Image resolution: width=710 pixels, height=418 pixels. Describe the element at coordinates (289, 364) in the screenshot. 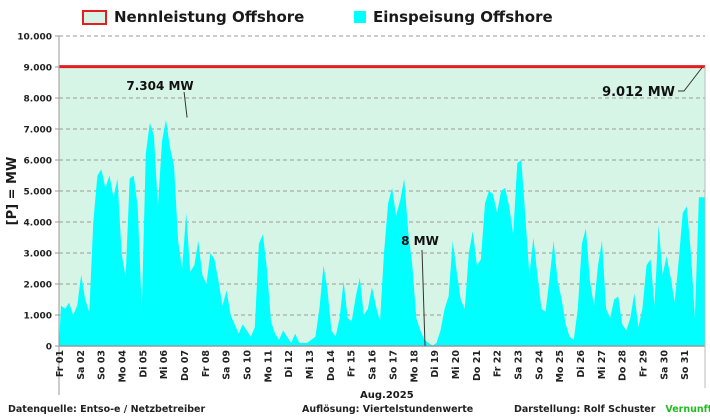

I see `x-tick-label: Di 12` at that location.